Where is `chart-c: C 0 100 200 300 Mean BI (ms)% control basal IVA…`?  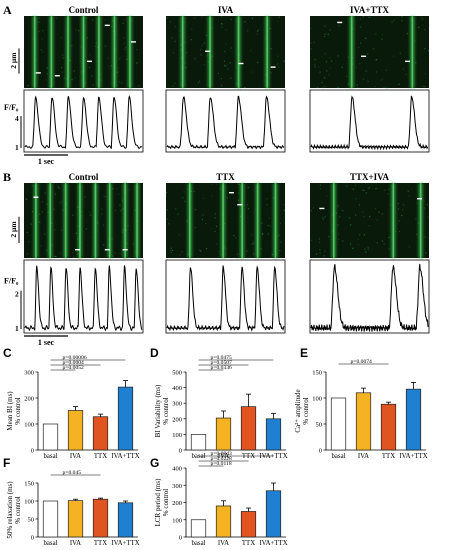 chart-c: C 0 100 200 300 Mean BI (ms)% control basal IVA… is located at coordinates (71, 403).